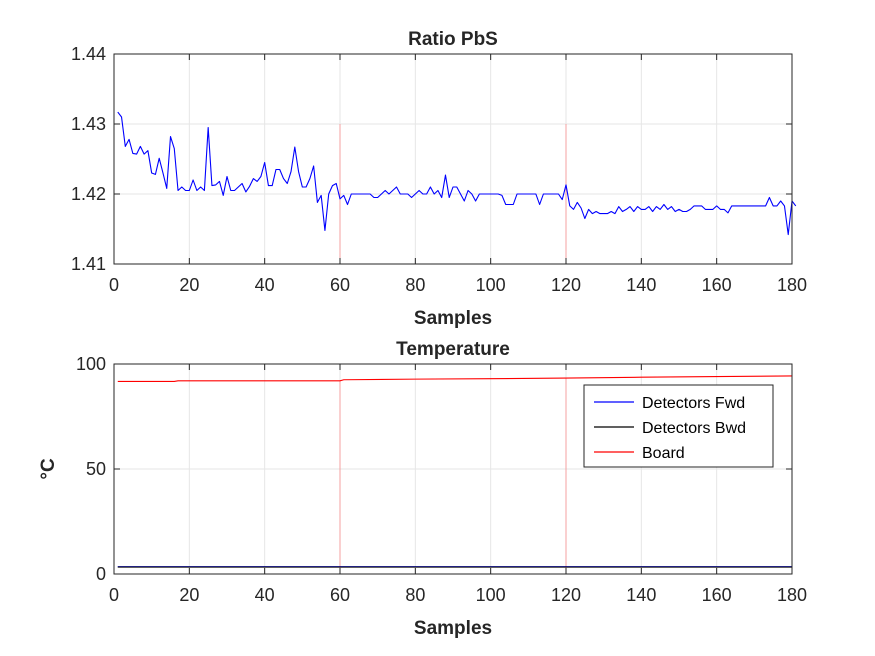  Describe the element at coordinates (453, 349) in the screenshot. I see `chart-title: Temperature` at that location.